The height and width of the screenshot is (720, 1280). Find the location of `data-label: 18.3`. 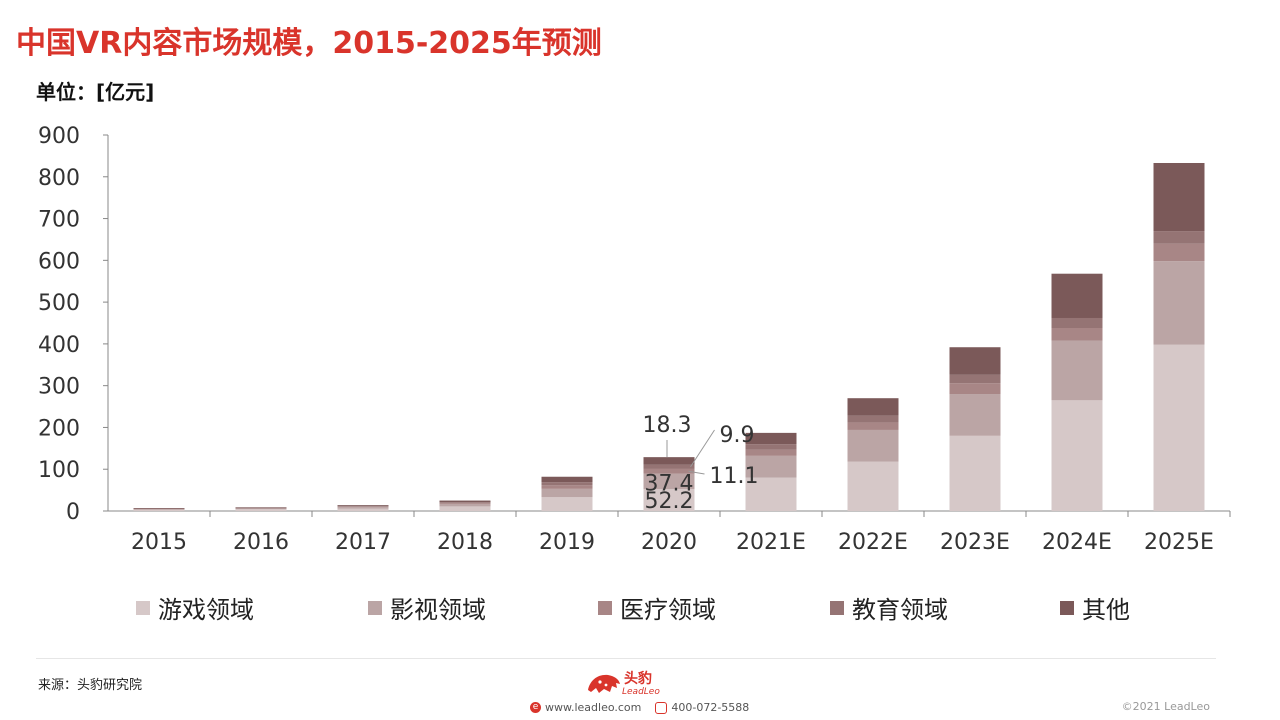

data-label: 18.3 is located at coordinates (667, 425).